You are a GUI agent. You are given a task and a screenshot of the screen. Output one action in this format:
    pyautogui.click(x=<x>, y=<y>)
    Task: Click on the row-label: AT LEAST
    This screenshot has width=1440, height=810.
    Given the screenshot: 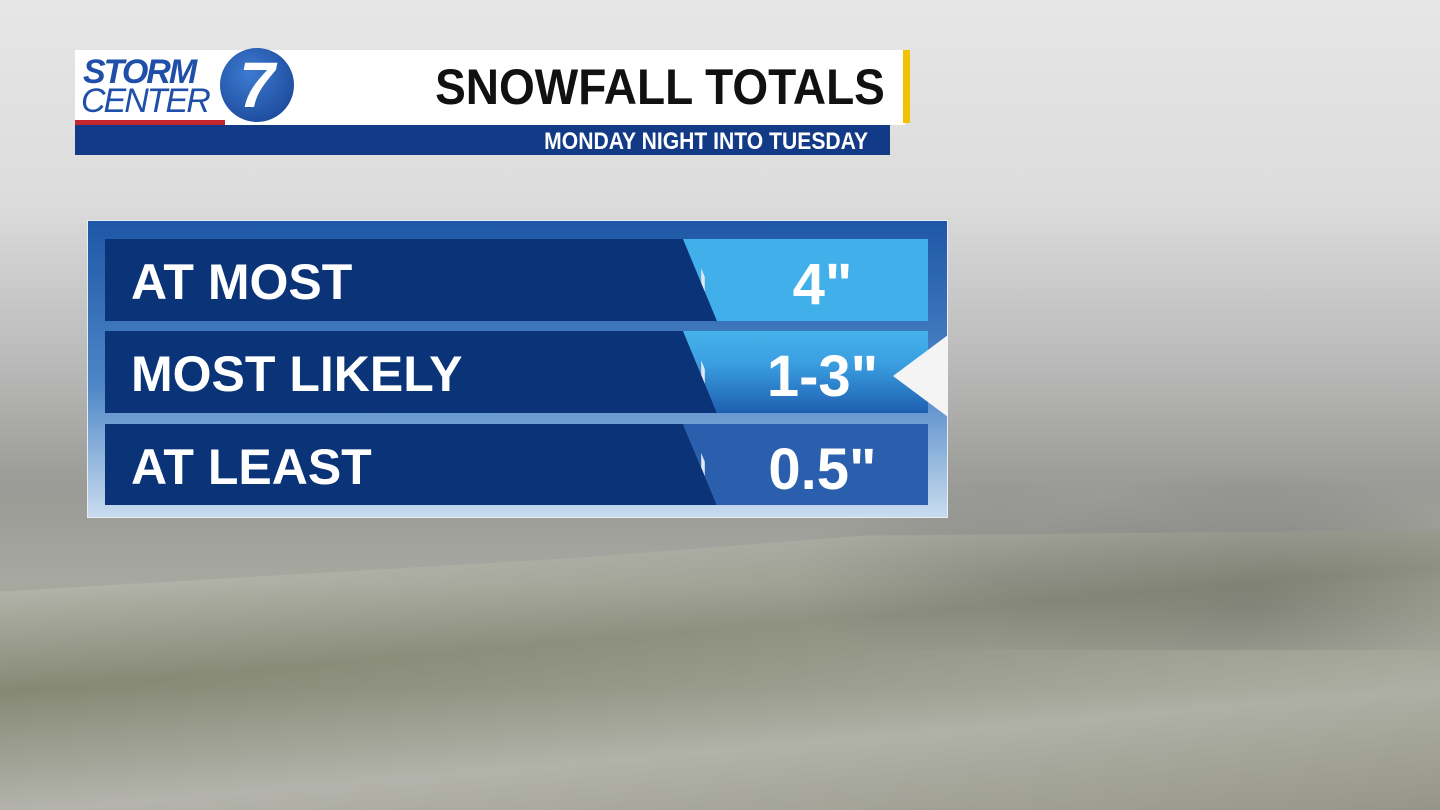 What is the action you would take?
    pyautogui.click(x=411, y=464)
    